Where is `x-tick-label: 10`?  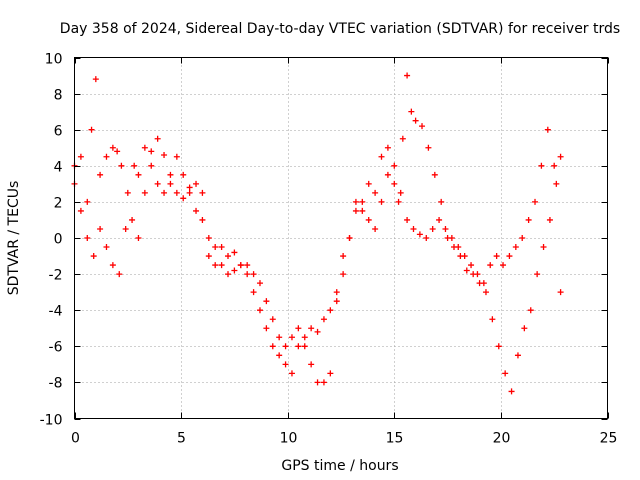
x-tick-label: 10 is located at coordinates (289, 439).